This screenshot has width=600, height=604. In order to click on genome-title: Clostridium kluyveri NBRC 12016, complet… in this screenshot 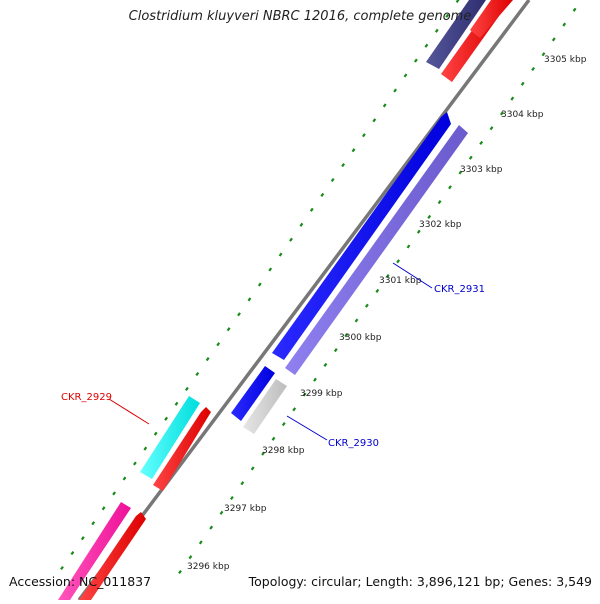, I will do `click(300, 16)`.